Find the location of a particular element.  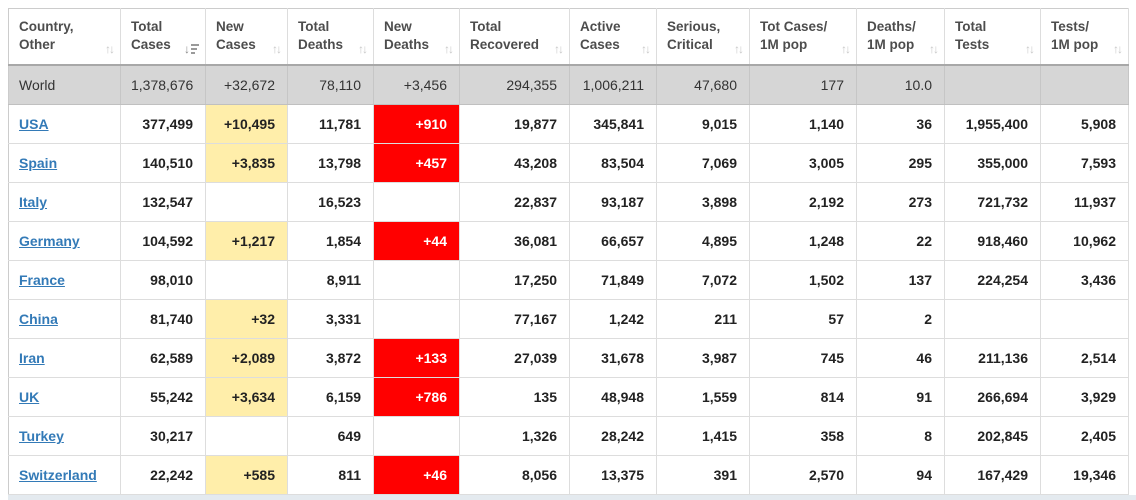

cell-total-deaths: 16,523 is located at coordinates (330, 202).